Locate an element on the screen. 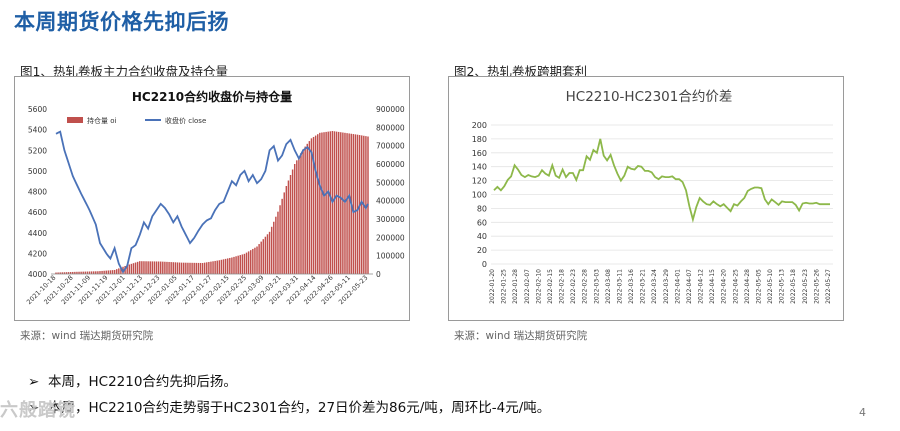  y-left-tick-label: 5200 is located at coordinates (37, 150).